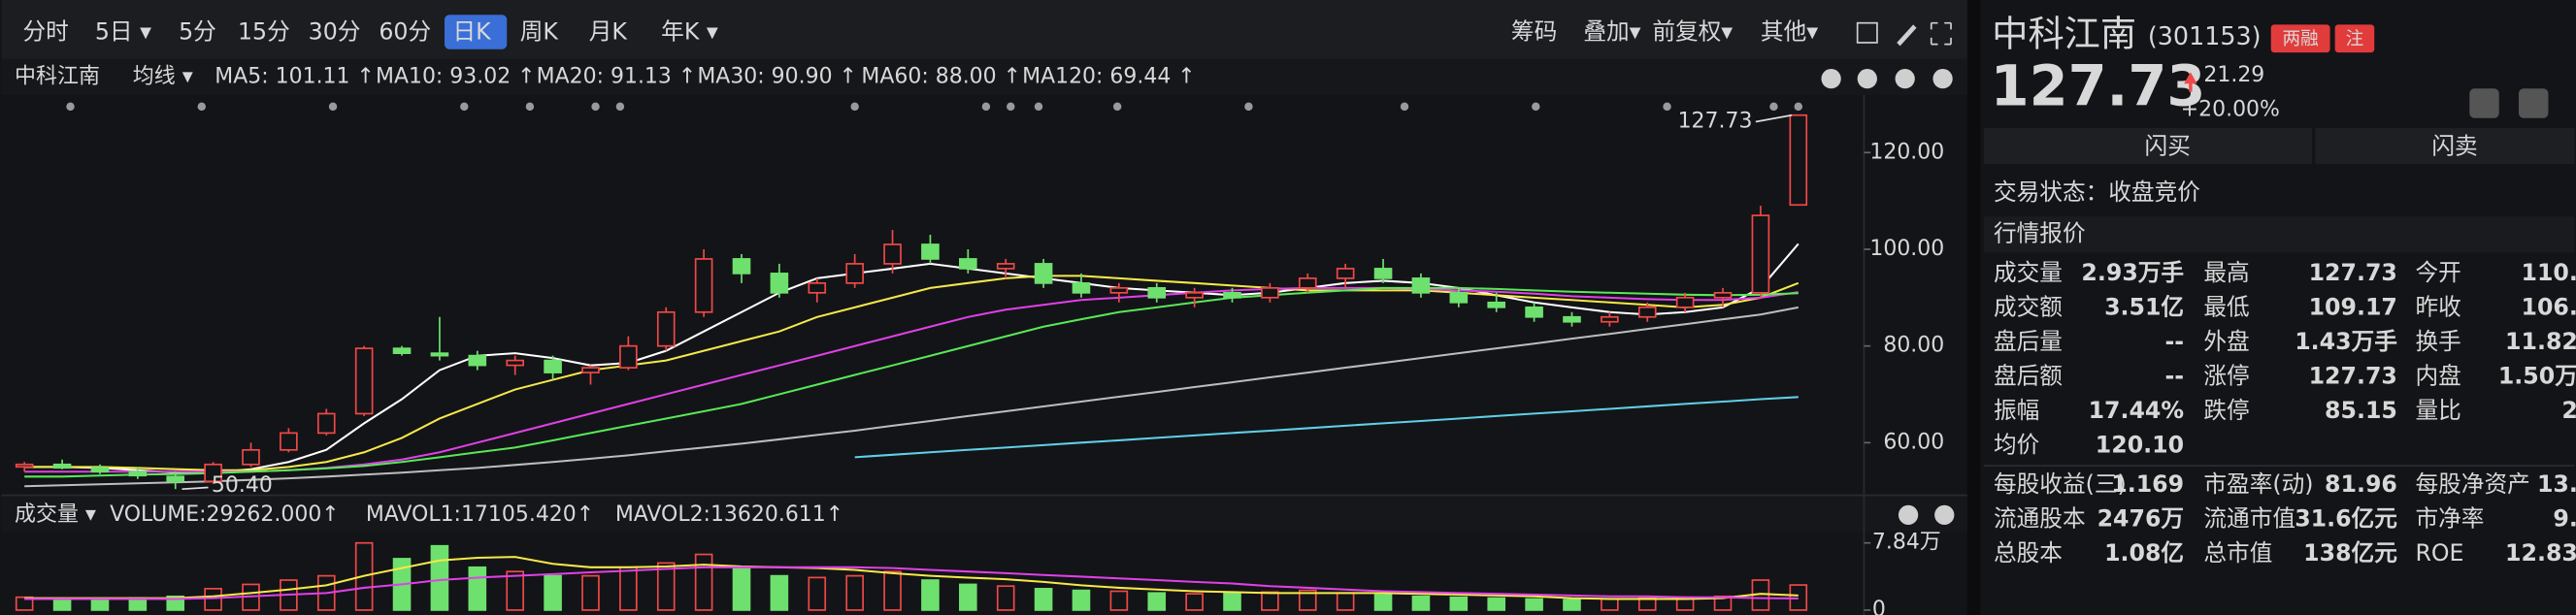 The image size is (2576, 615). I want to click on legend-item: MA5: 101.11 ↑, so click(295, 76).